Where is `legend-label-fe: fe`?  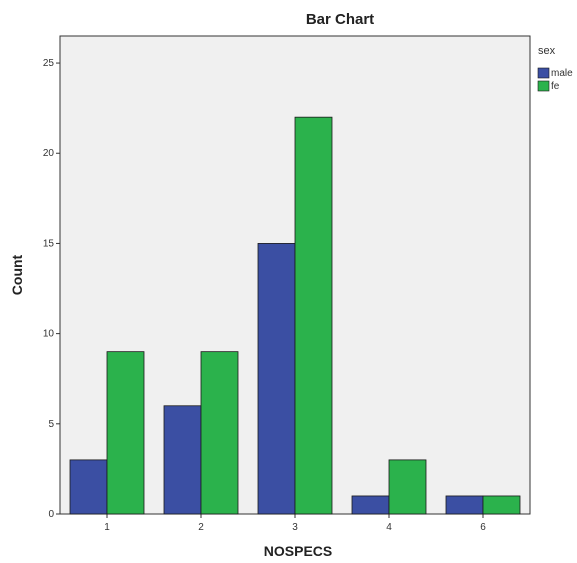
legend-label-fe: fe is located at coordinates (555, 86).